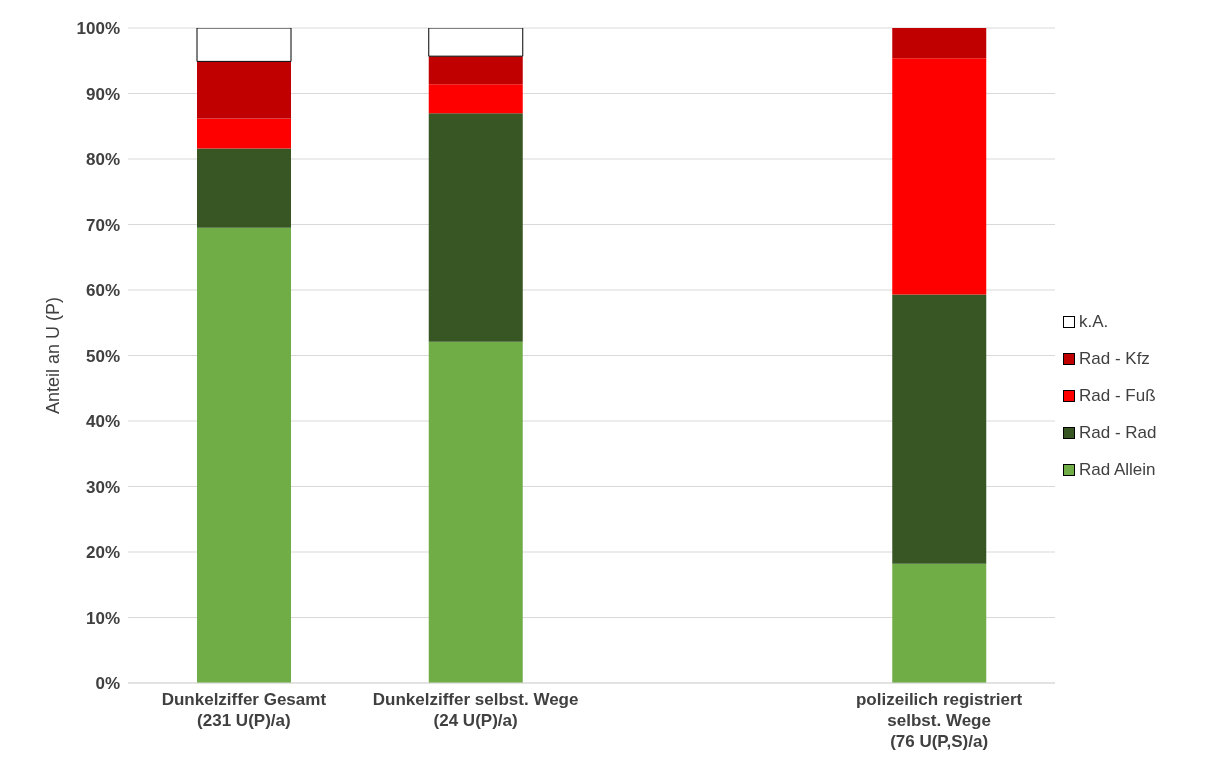  What do you see at coordinates (102, 356) in the screenshot?
I see `y-tick-label: 50%` at bounding box center [102, 356].